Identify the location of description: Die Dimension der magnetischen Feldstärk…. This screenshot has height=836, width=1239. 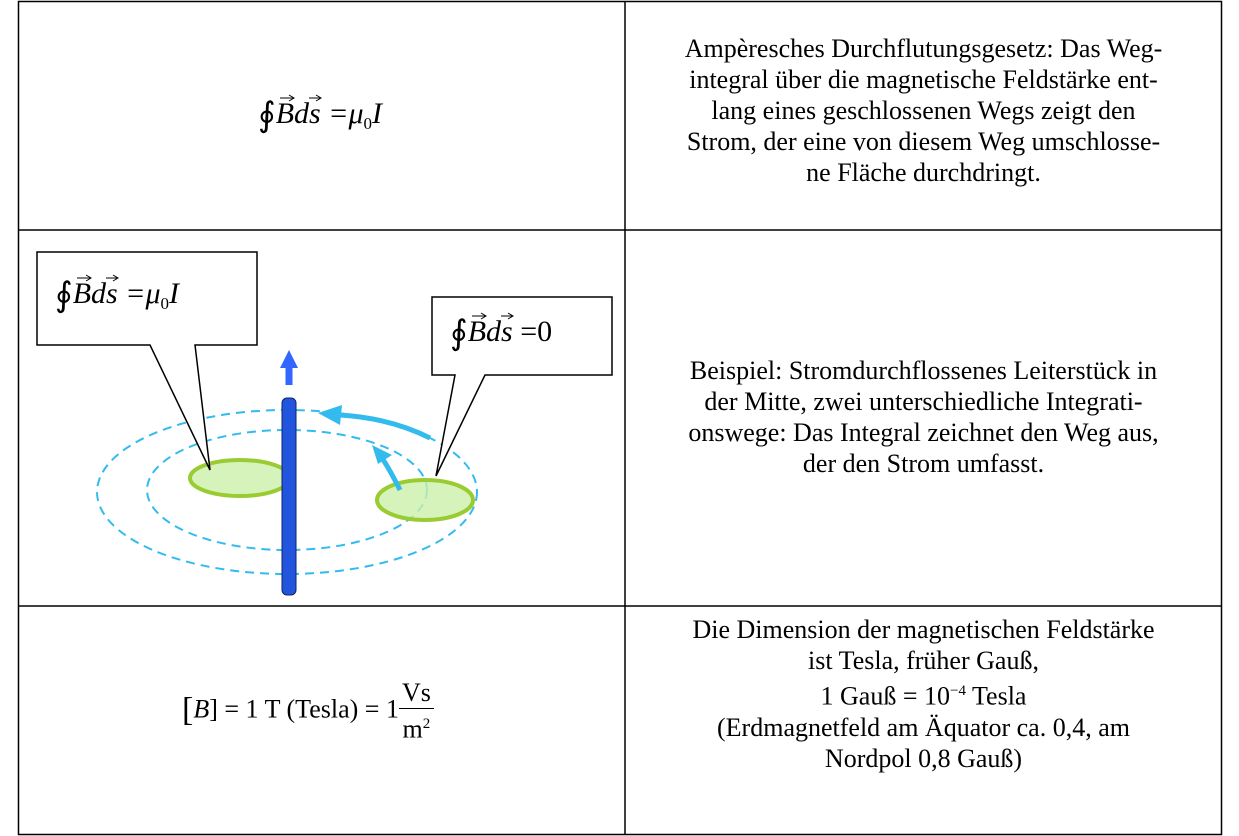
(923, 694).